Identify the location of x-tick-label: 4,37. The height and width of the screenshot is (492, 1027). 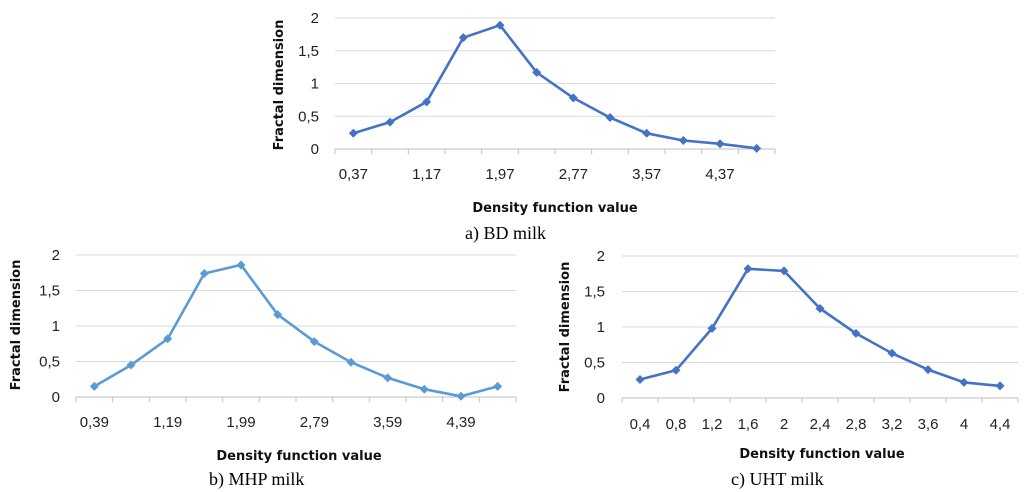
(719, 174).